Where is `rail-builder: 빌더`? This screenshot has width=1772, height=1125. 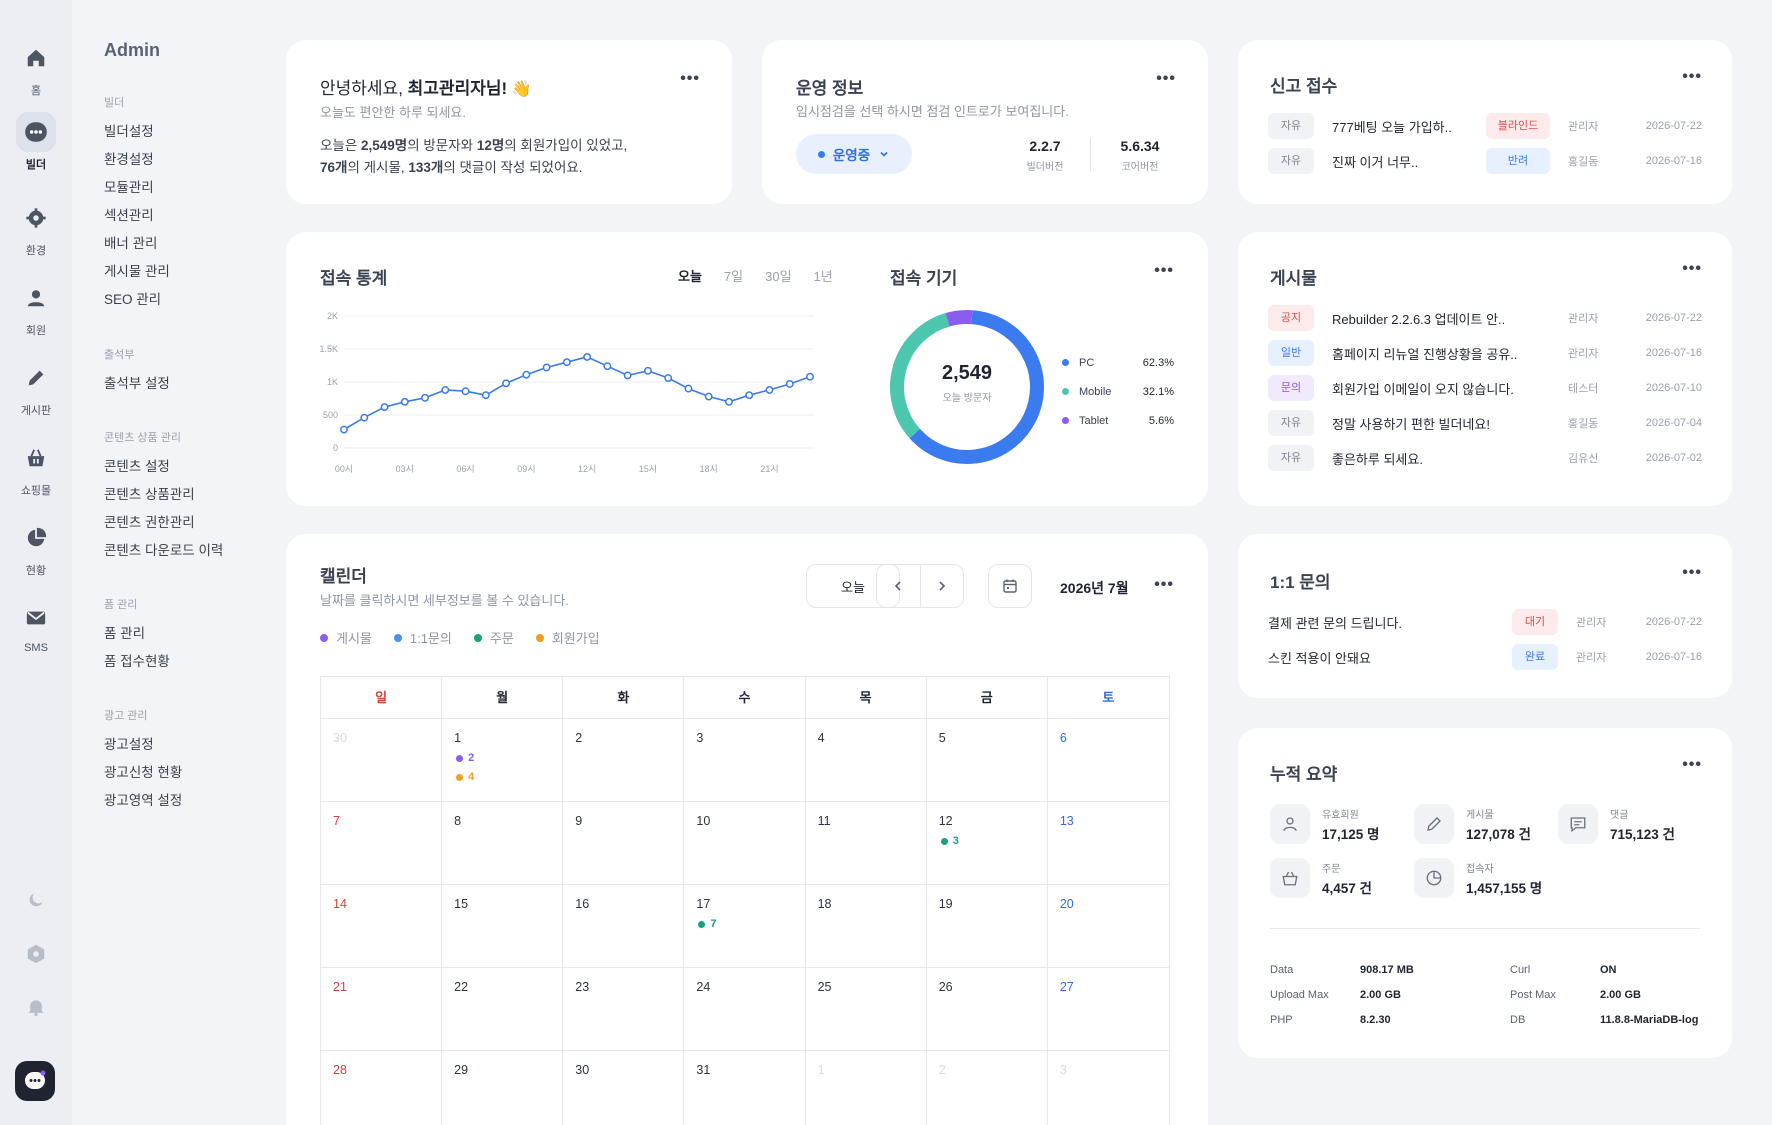 rail-builder: 빌더 is located at coordinates (36, 142).